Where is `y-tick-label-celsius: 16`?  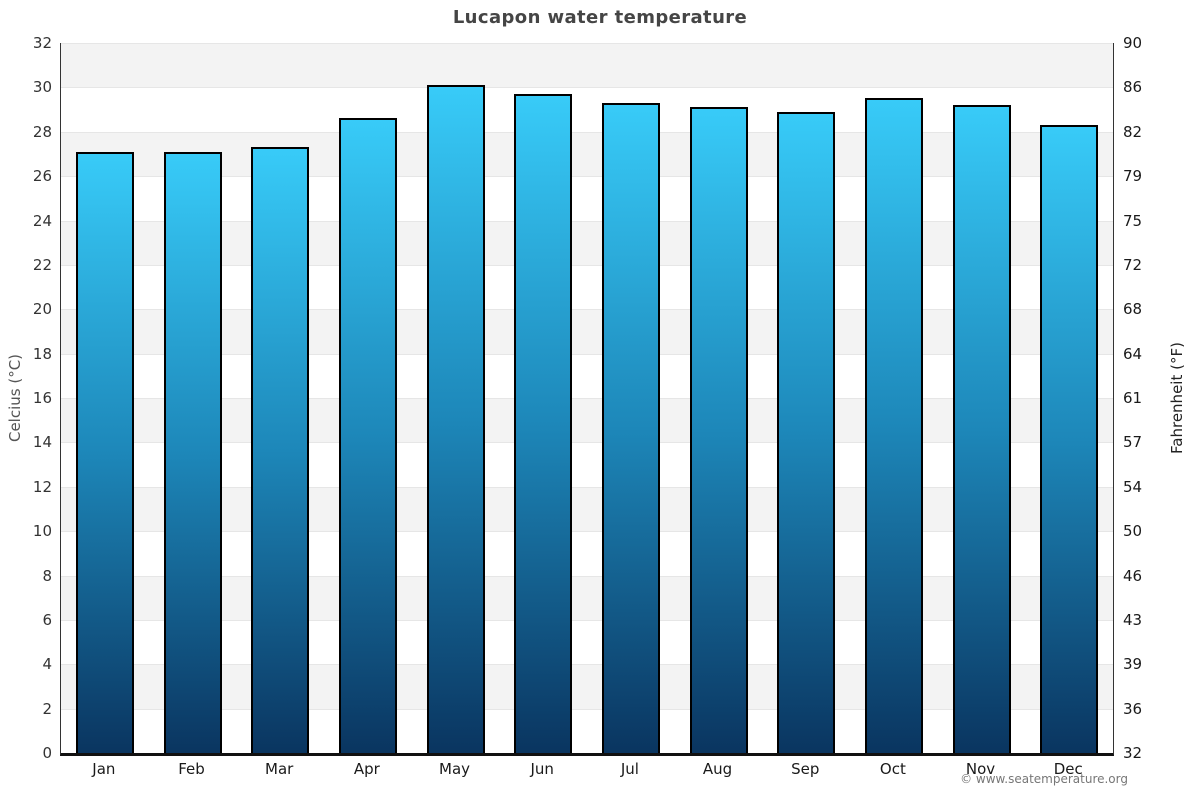 y-tick-label-celsius: 16 is located at coordinates (42, 398).